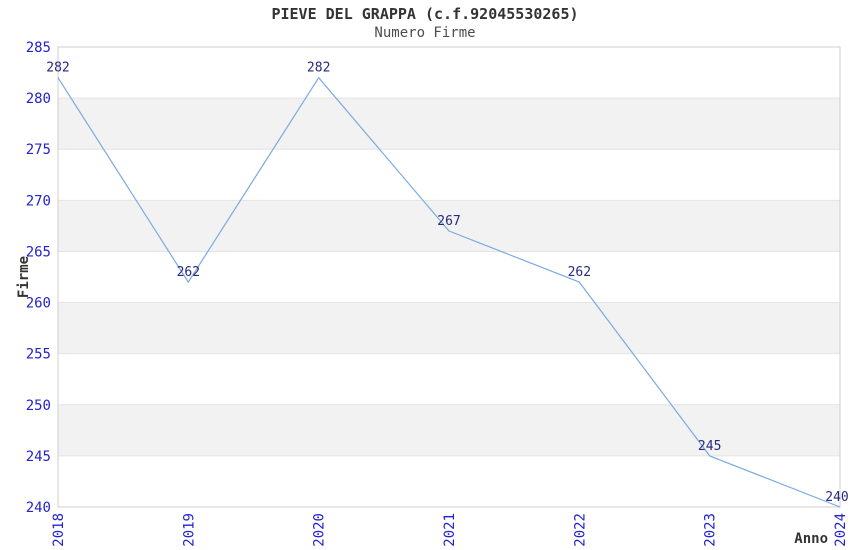 The width and height of the screenshot is (850, 550). I want to click on data-point-label: 245, so click(709, 446).